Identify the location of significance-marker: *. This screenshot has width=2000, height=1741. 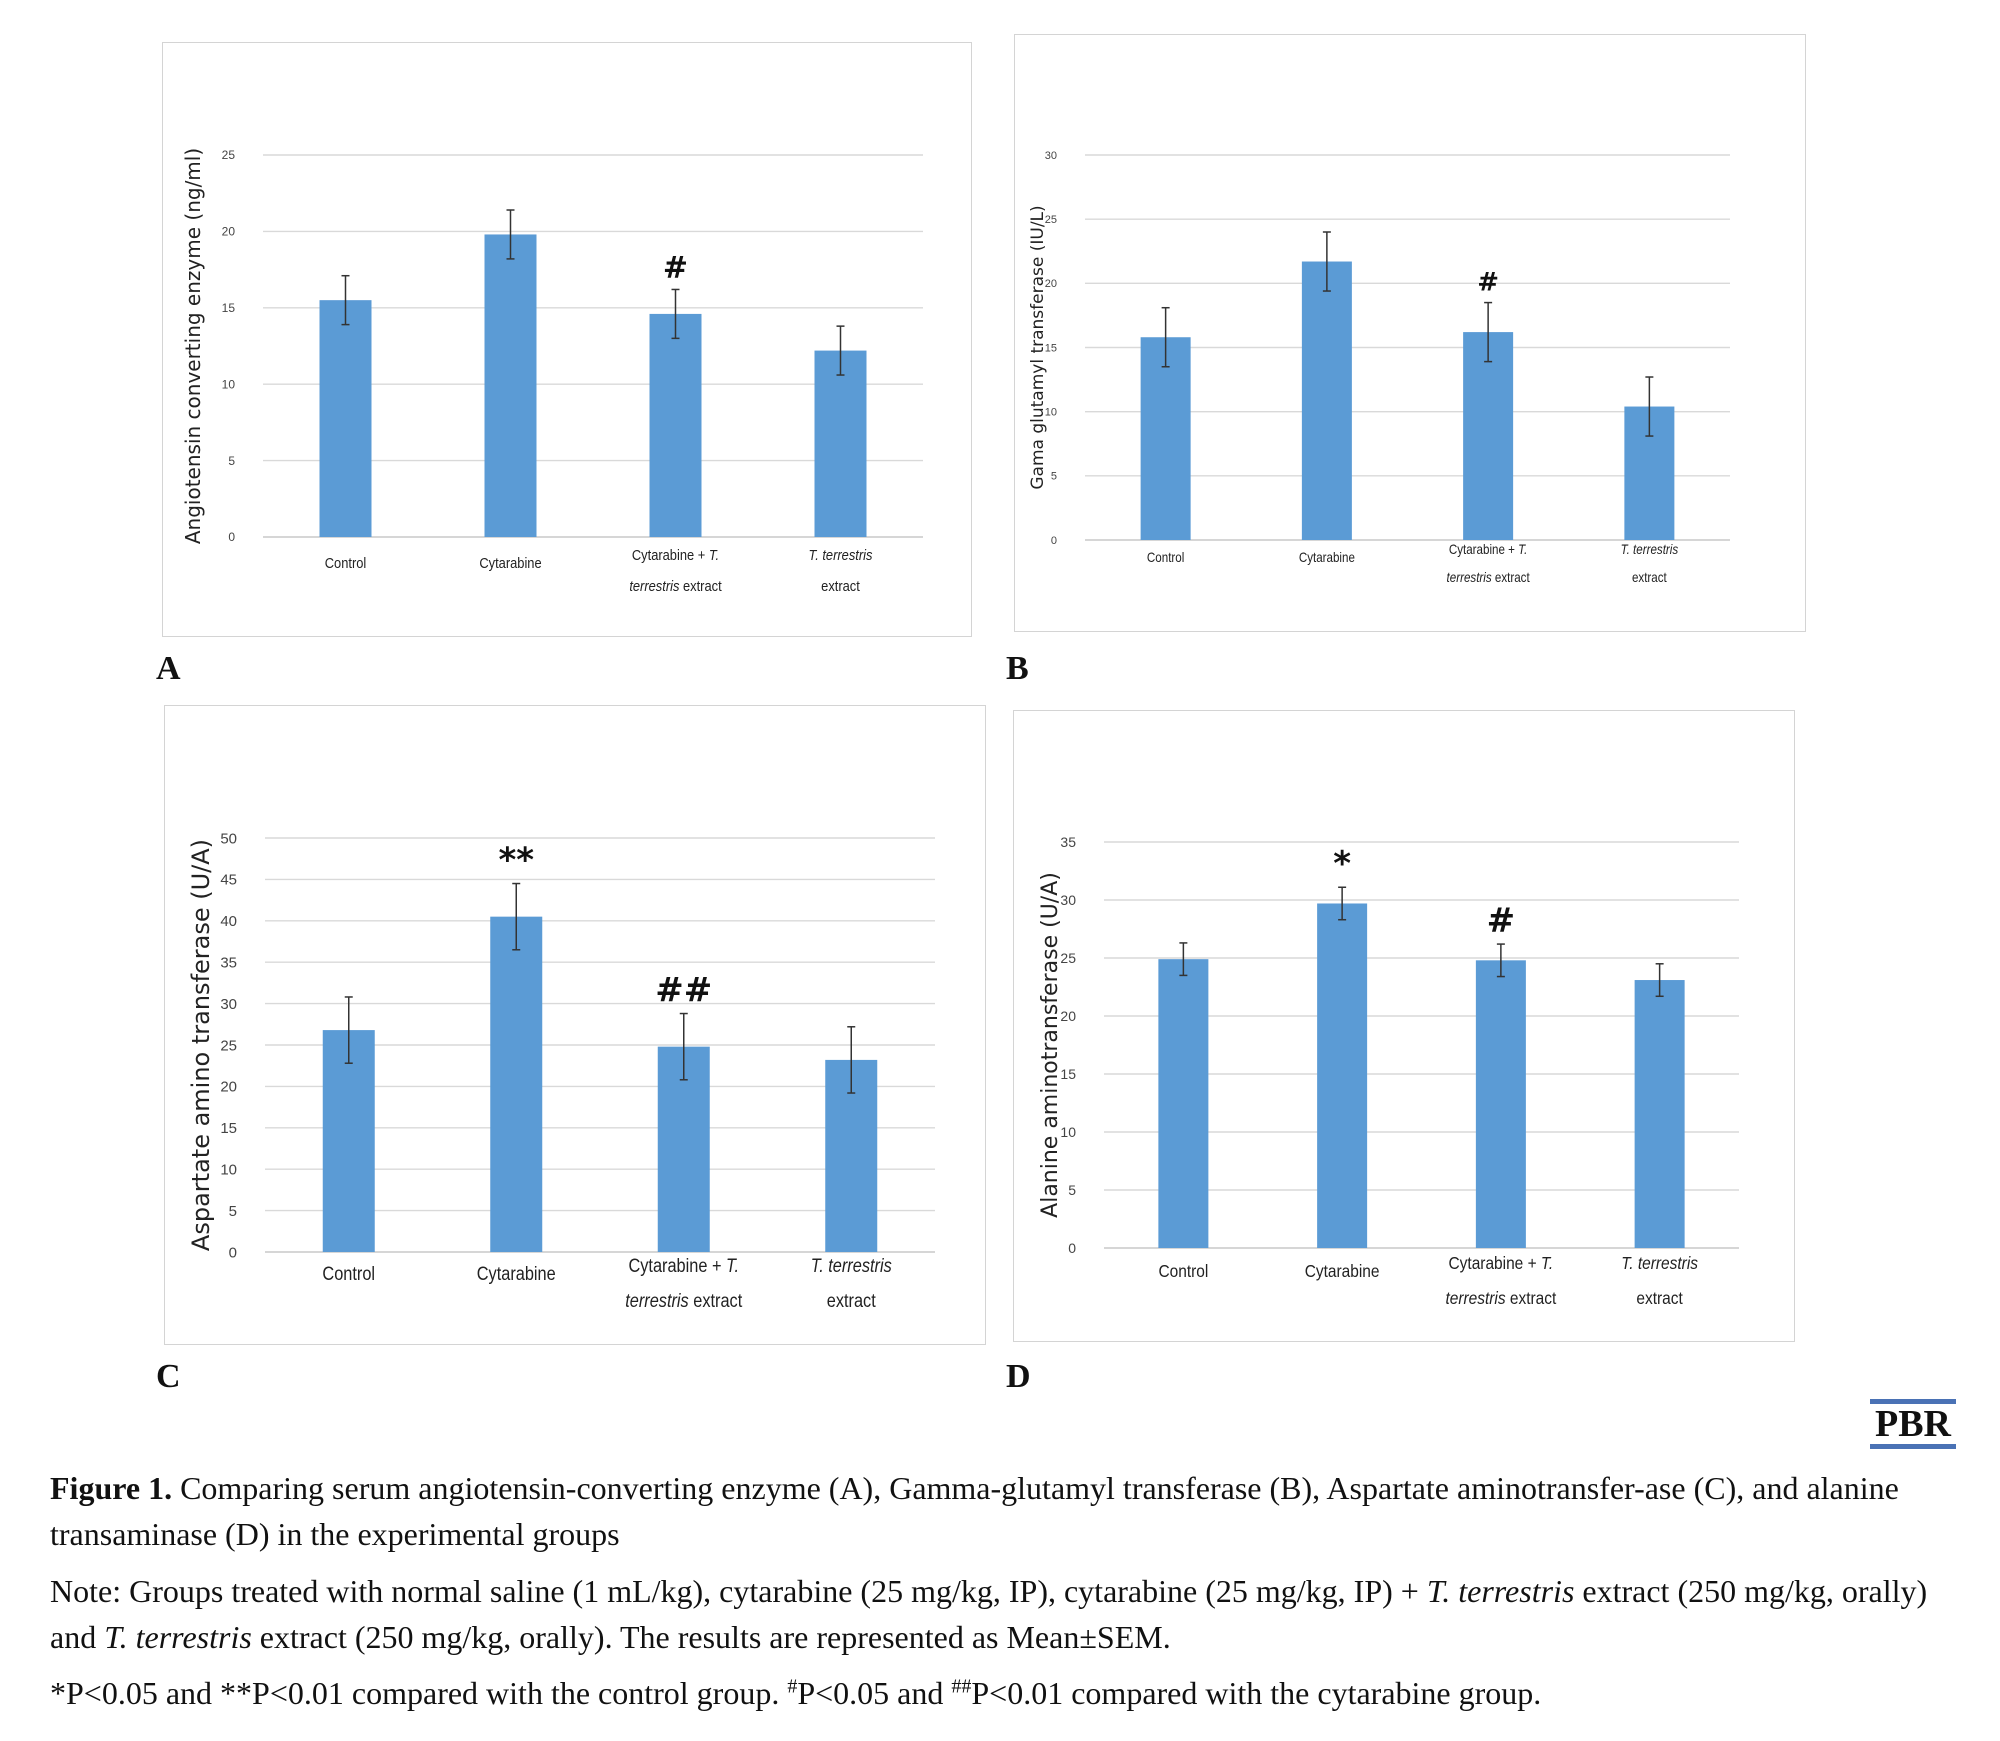
(1342, 864).